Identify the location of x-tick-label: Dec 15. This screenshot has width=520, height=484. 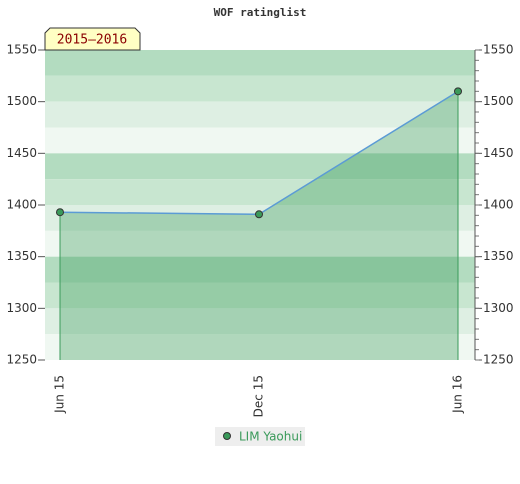
(259, 396).